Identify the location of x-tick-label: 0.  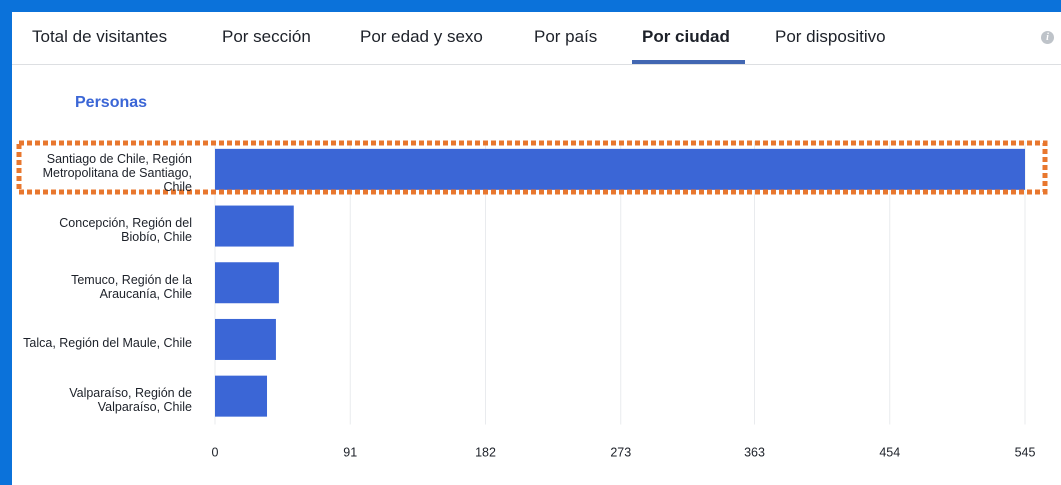
(215, 453).